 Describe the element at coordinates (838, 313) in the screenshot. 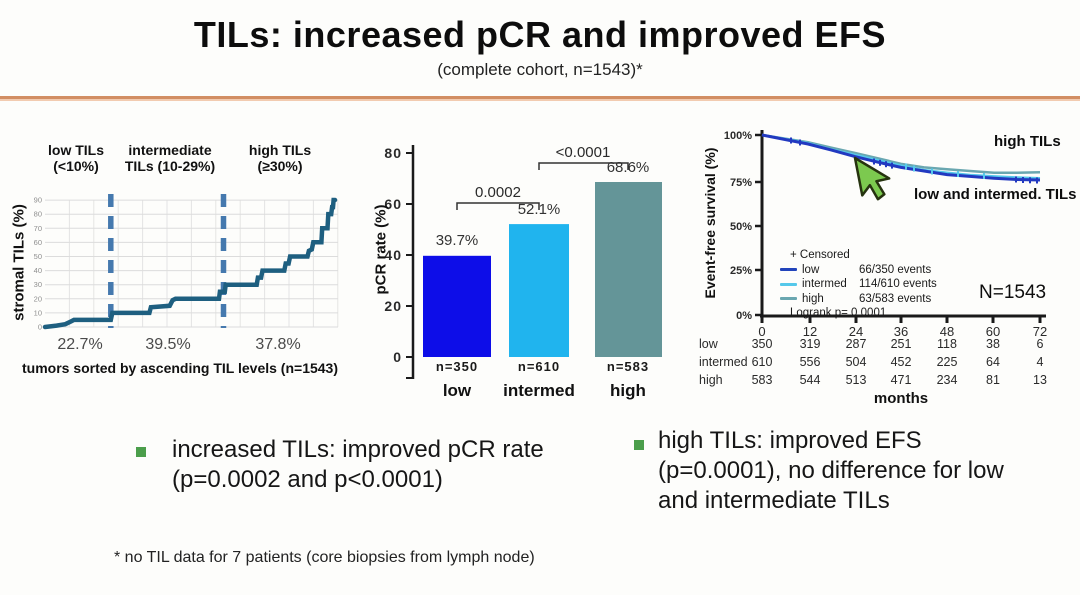

I see `legend-logrank: Logrank p= 0.0001` at that location.